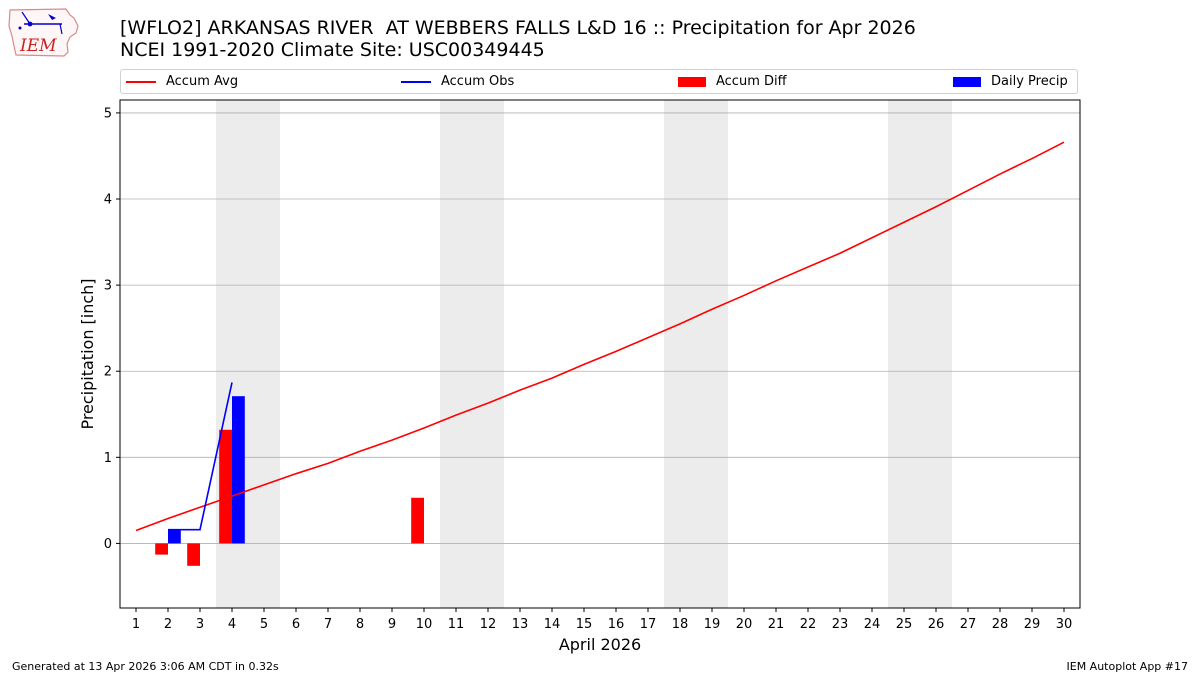 The image size is (1200, 675). What do you see at coordinates (776, 624) in the screenshot?
I see `x-tick-label-21: 21` at bounding box center [776, 624].